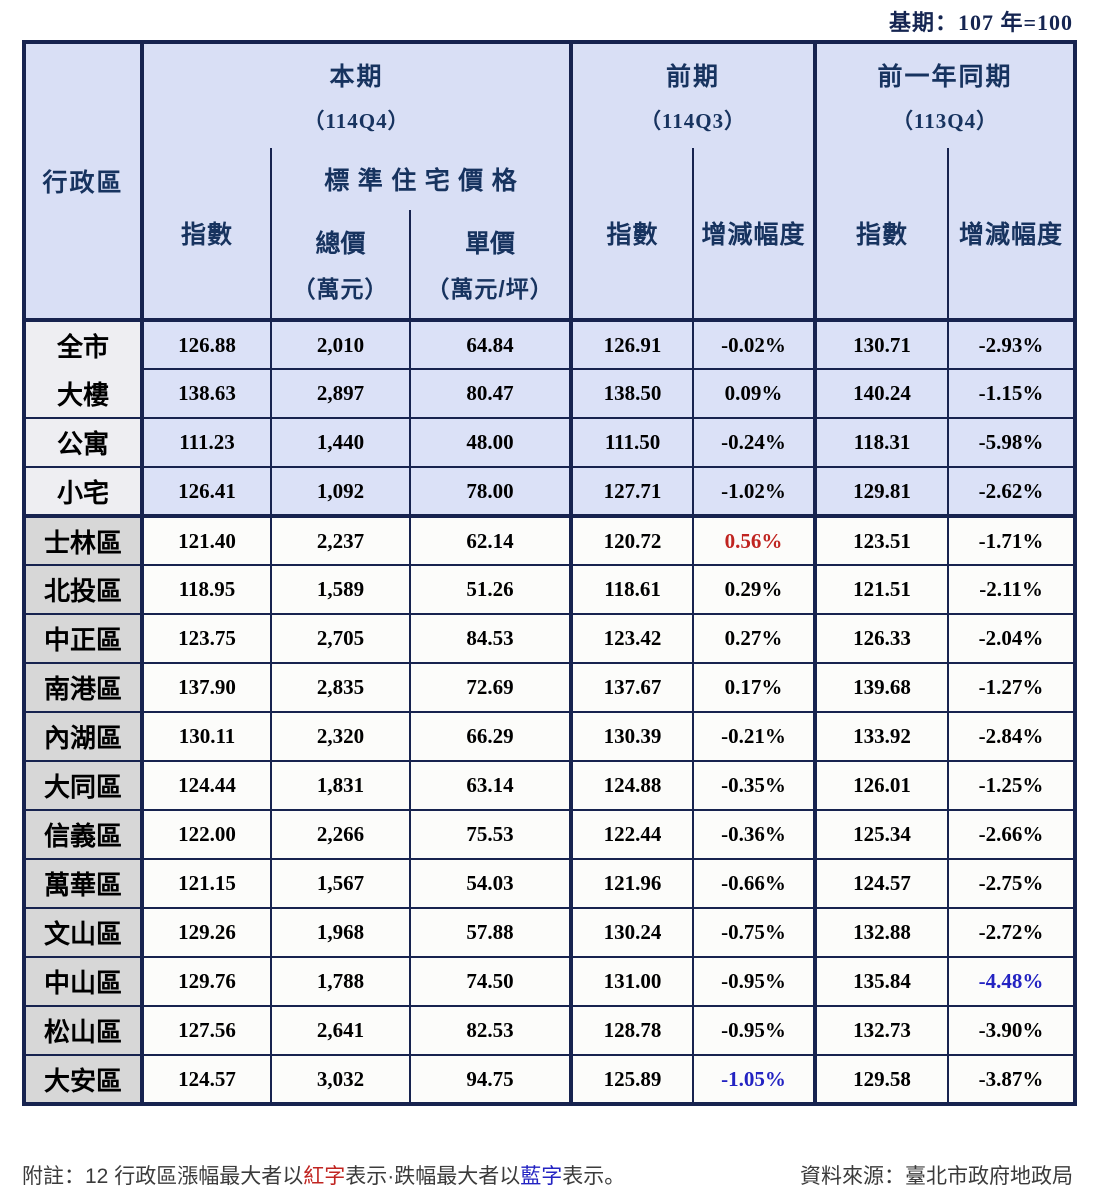 The height and width of the screenshot is (1200, 1095). Describe the element at coordinates (1012, 981) in the screenshot. I see `data-cell: -4.48%` at that location.